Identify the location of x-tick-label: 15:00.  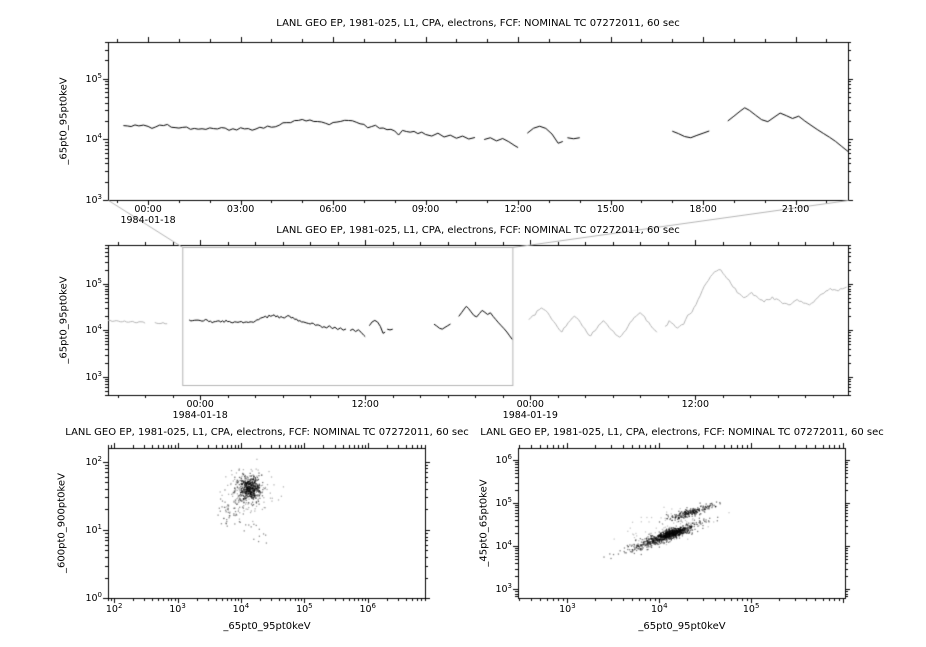
(610, 209).